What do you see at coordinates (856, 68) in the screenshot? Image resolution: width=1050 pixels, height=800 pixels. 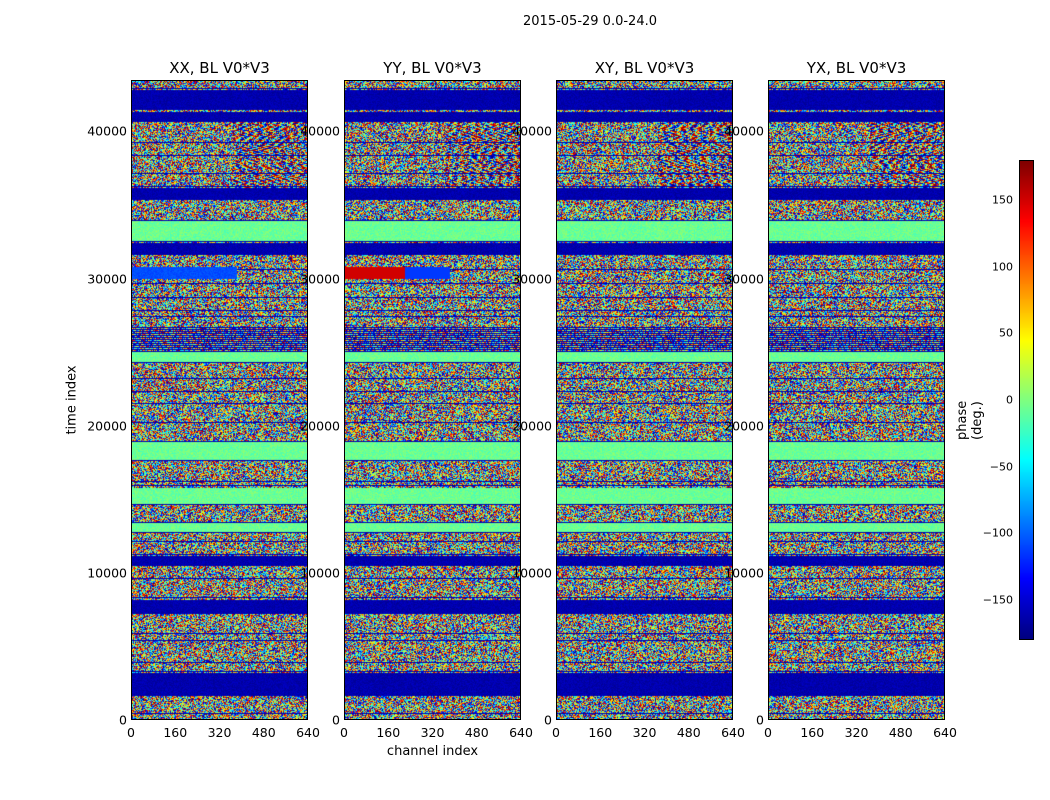 I see `panel-title: YX, BL V0*V3` at bounding box center [856, 68].